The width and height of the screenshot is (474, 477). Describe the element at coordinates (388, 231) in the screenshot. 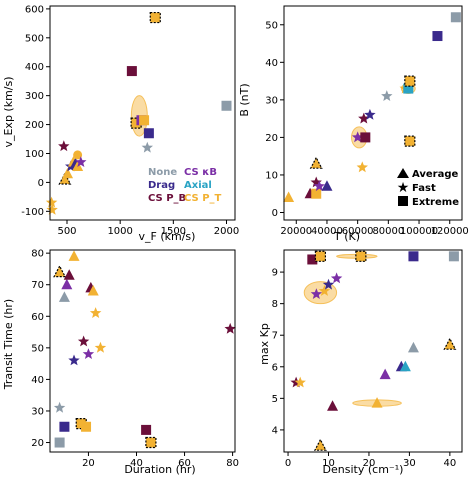

I see `x-tick-label: 80000` at that location.